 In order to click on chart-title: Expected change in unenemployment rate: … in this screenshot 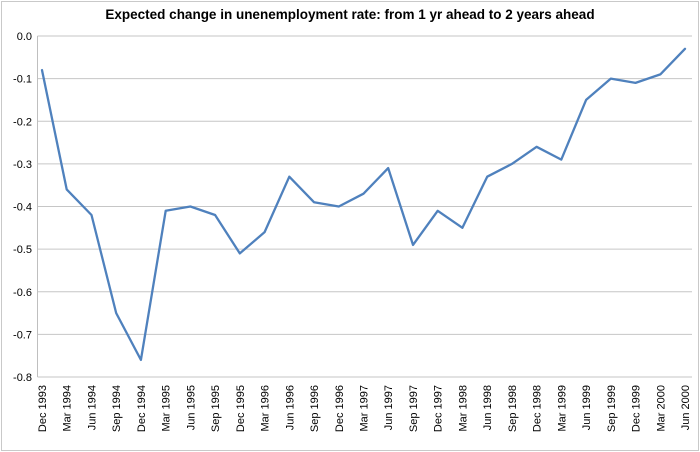, I will do `click(350, 14)`.